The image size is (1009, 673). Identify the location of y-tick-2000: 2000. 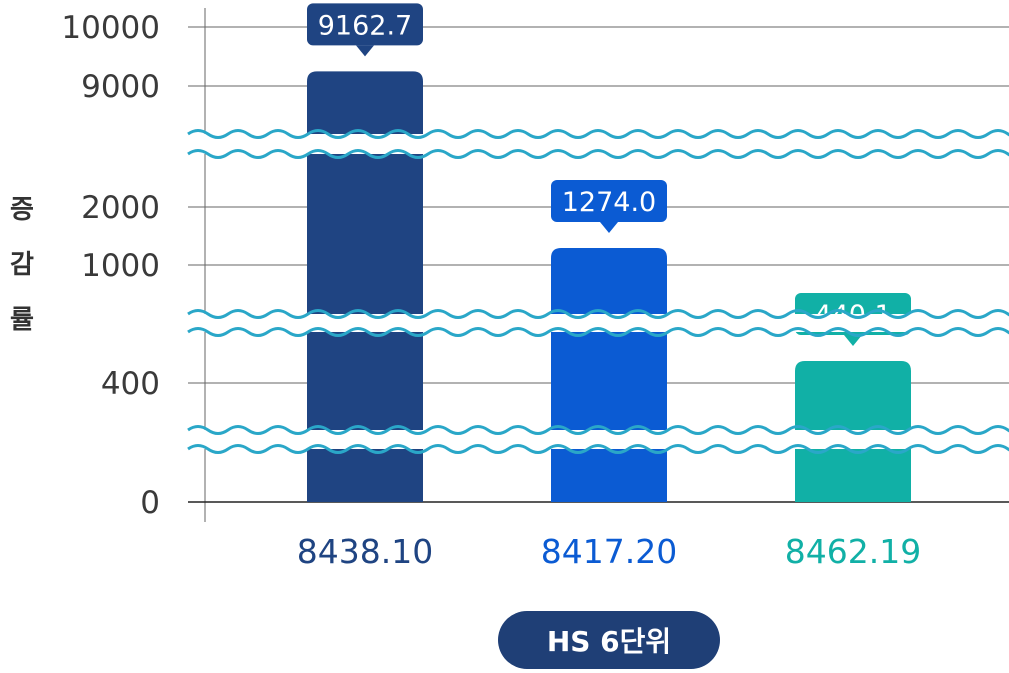
(120, 208).